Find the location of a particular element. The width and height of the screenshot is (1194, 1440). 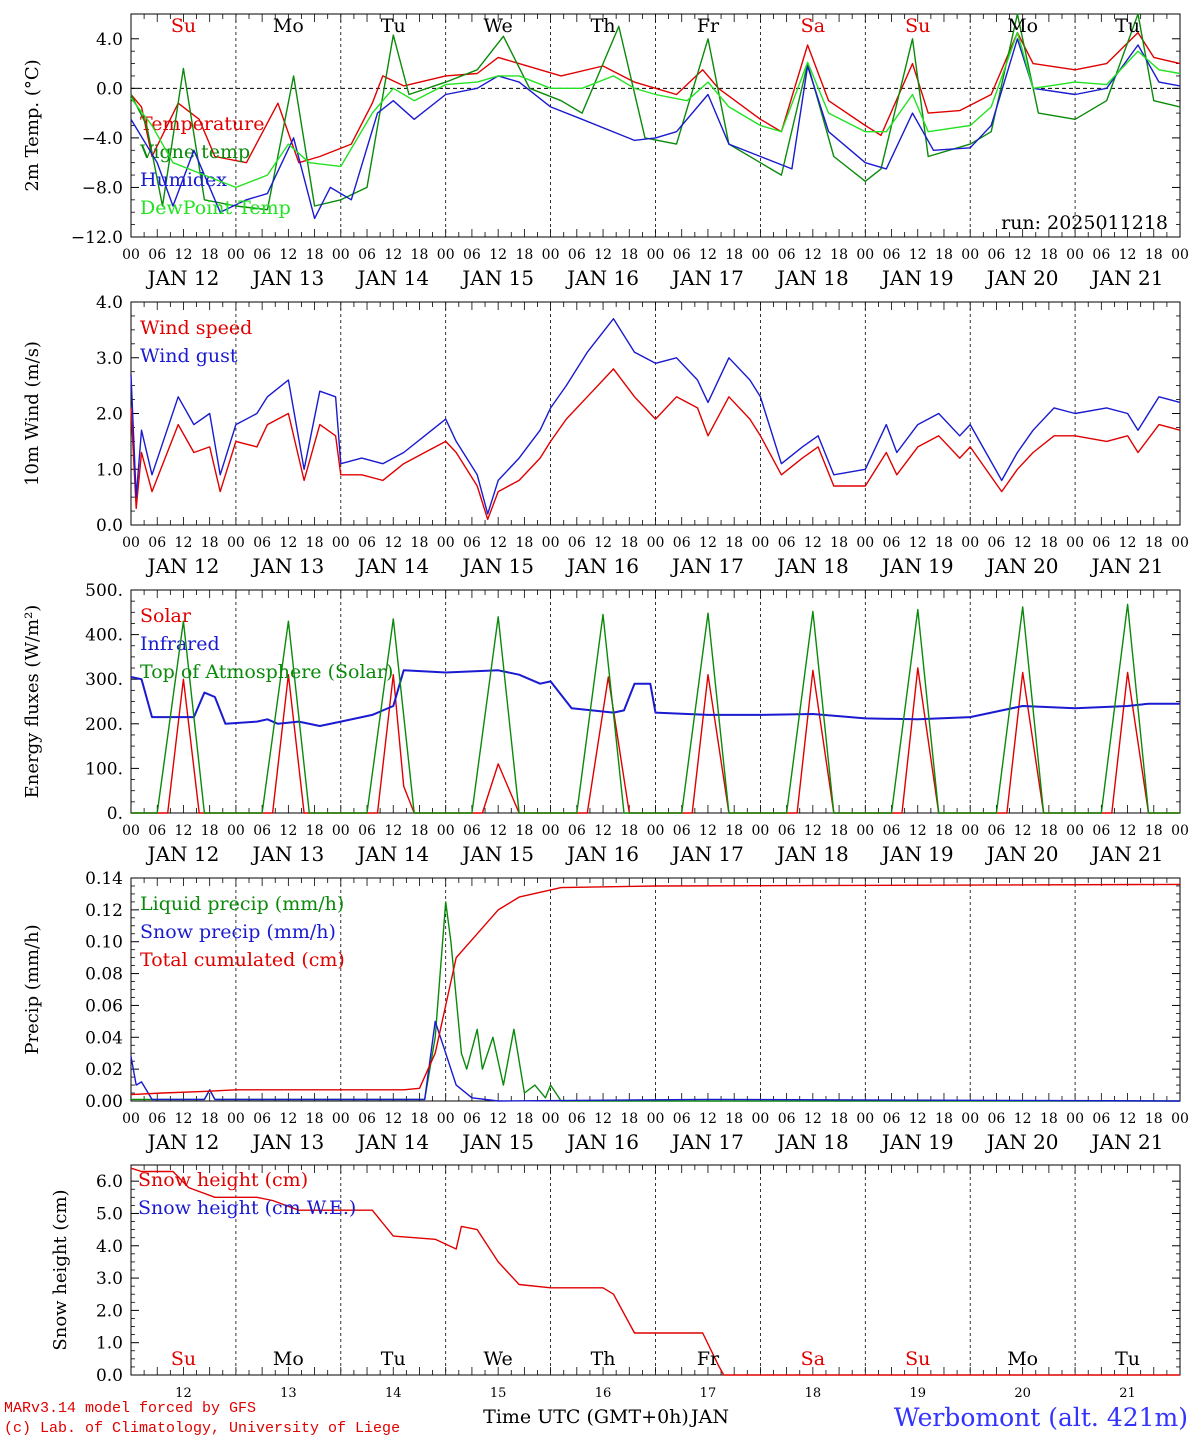

legend-entry: Snow height (cm W.E.) is located at coordinates (247, 1208).